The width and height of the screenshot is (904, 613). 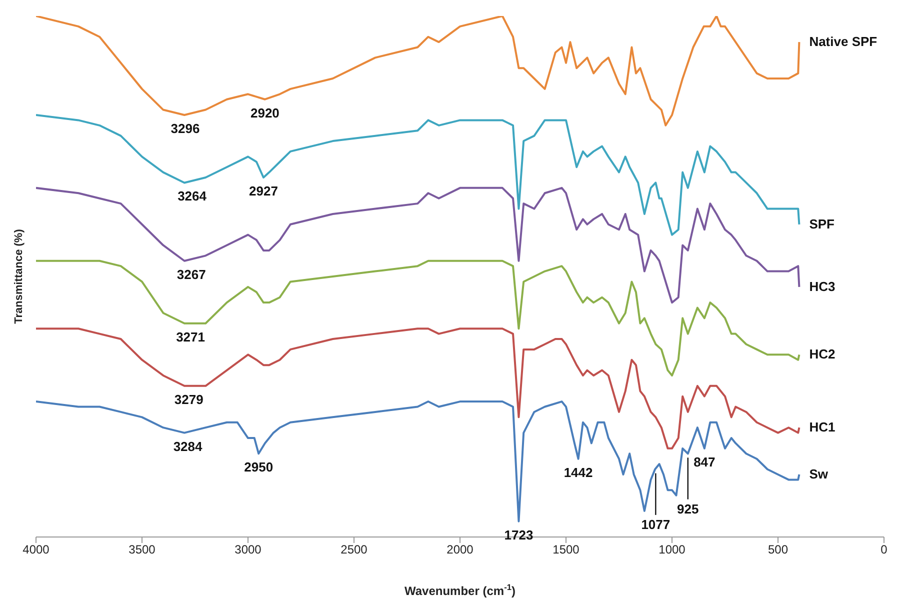 I want to click on series-label: Sw, so click(x=819, y=474).